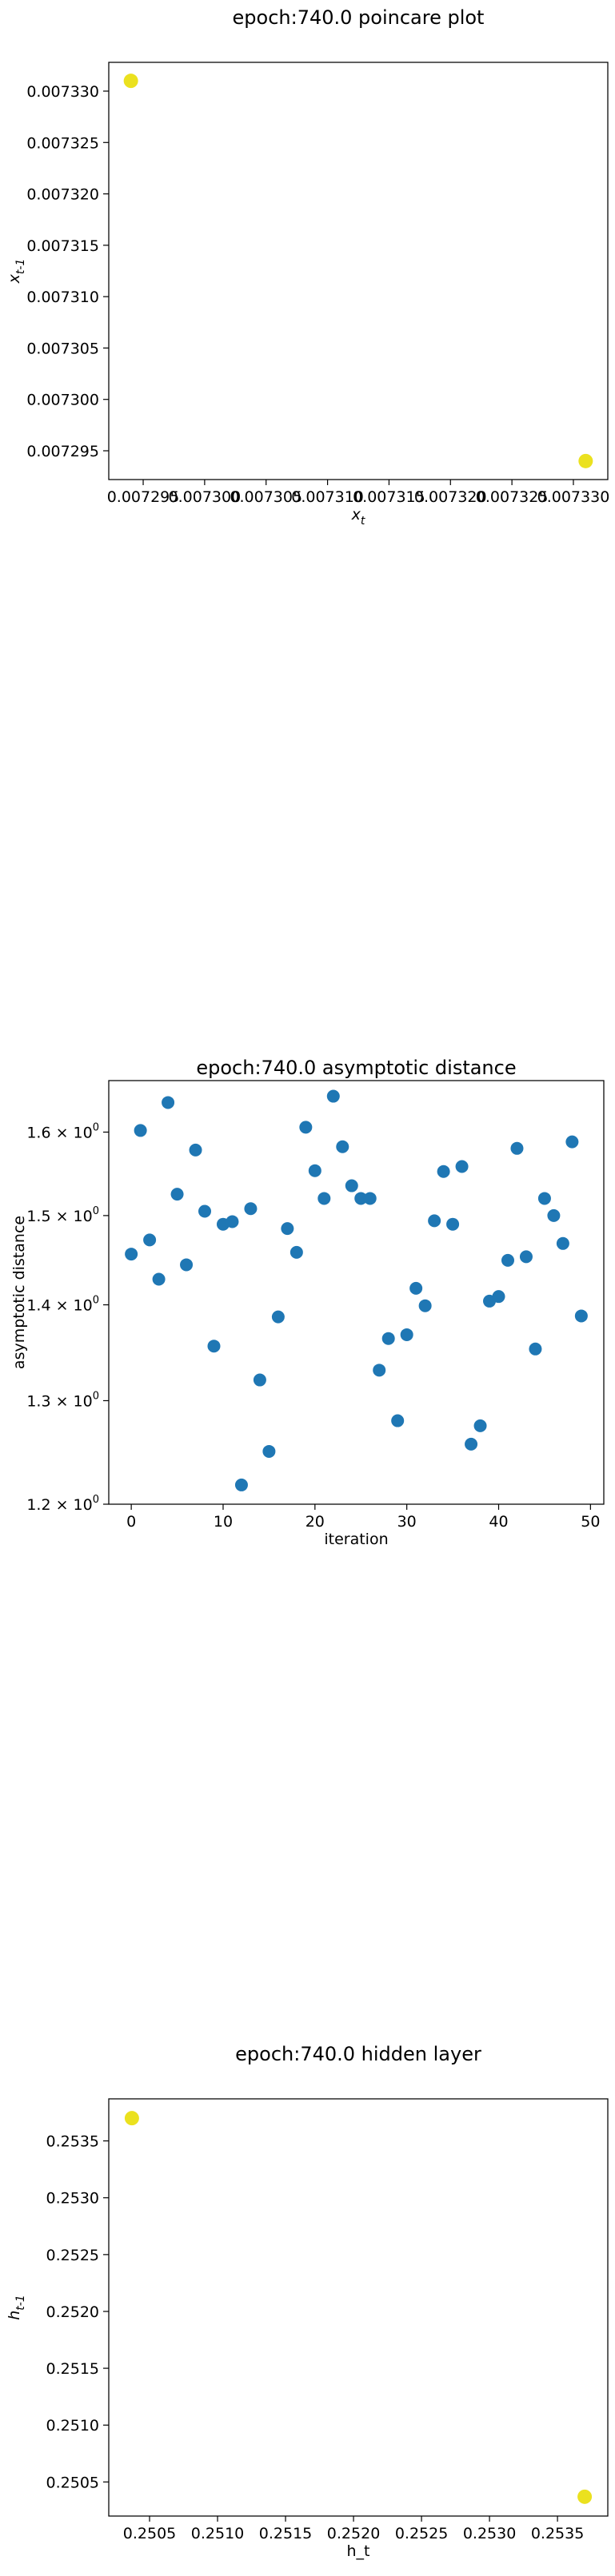  Describe the element at coordinates (62, 1305) in the screenshot. I see `y-tick-label: 1.4 × 100` at that location.